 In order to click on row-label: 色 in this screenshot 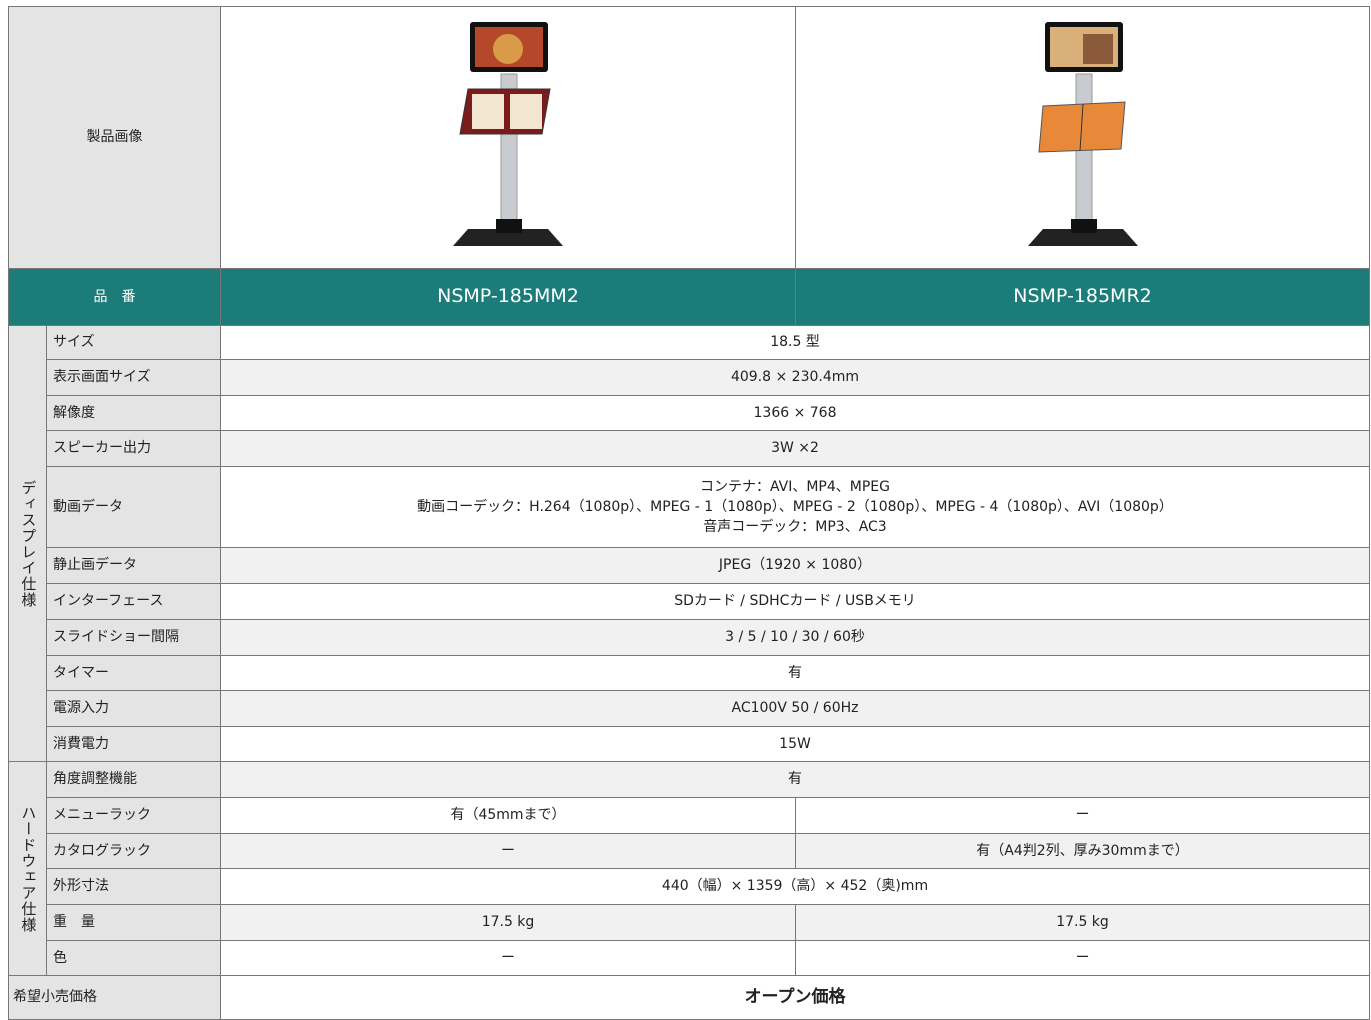, I will do `click(133, 958)`.